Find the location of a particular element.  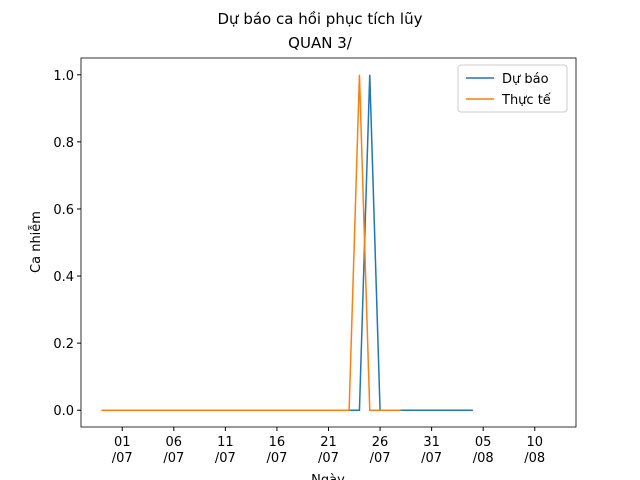

x-tick-label: 01/07 is located at coordinates (122, 450).